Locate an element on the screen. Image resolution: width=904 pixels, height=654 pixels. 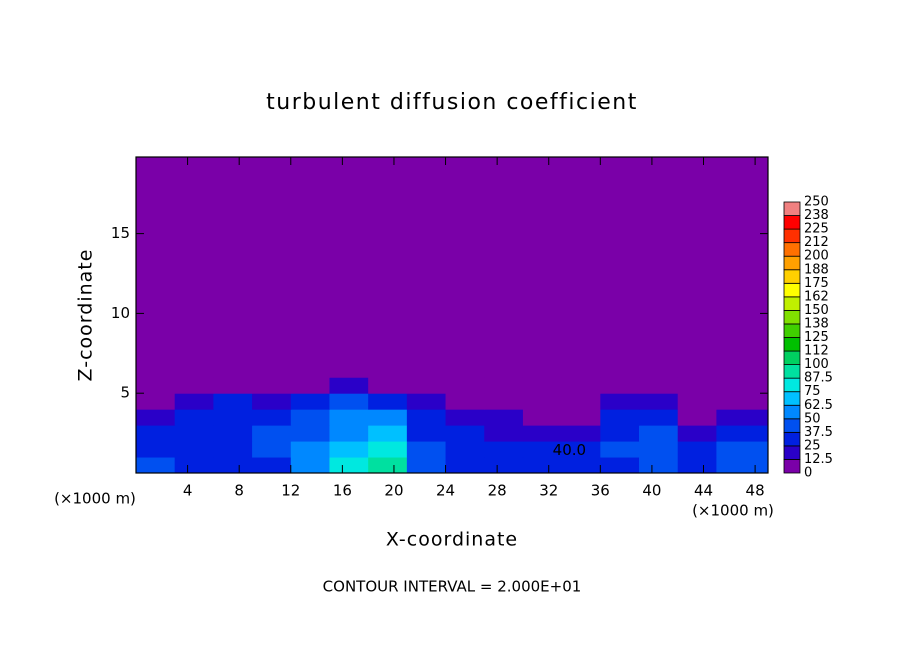
colorbar-label: 62.5 is located at coordinates (818, 405).